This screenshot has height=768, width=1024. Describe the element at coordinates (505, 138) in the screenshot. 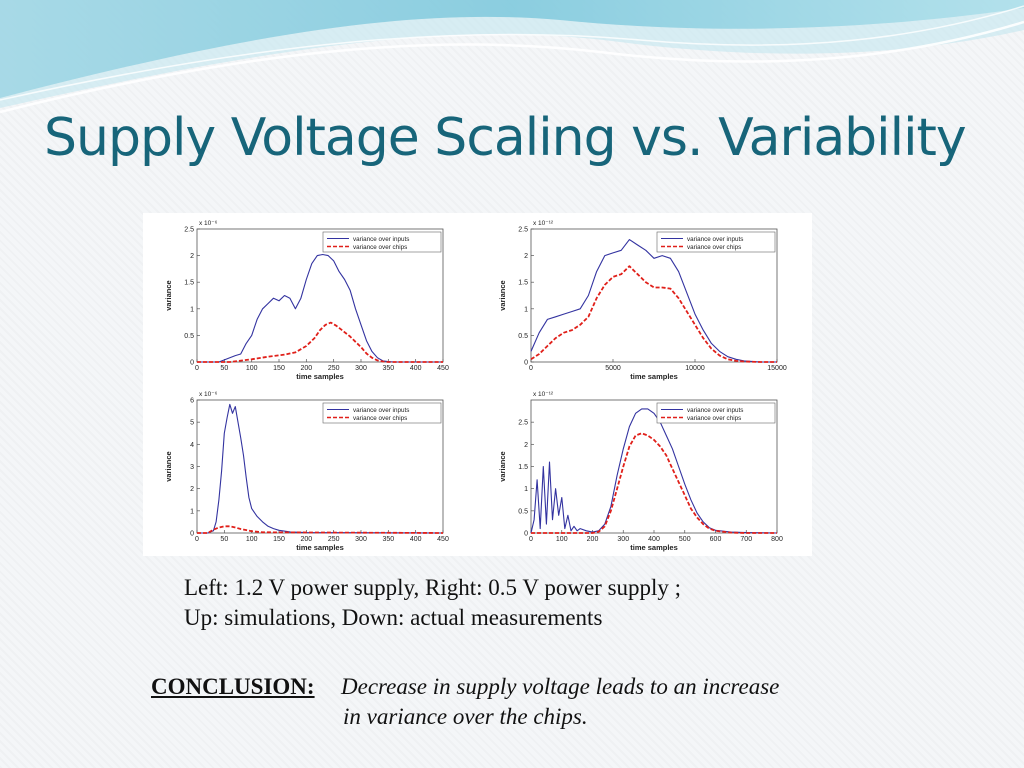

I see `slide-title: Supply Voltage Scaling vs. Variability` at that location.